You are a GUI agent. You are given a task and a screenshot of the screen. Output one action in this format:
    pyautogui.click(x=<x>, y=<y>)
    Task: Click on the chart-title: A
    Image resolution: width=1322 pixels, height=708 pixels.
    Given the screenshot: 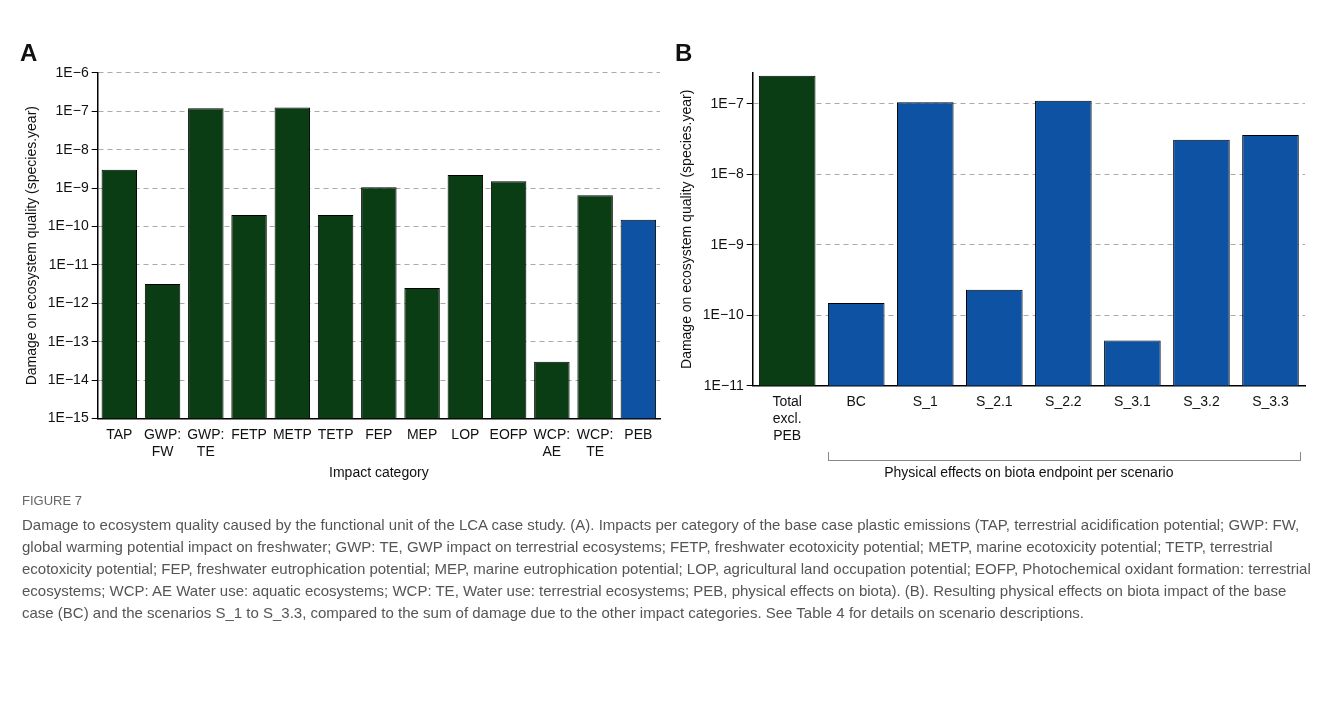 What is the action you would take?
    pyautogui.click(x=29, y=53)
    